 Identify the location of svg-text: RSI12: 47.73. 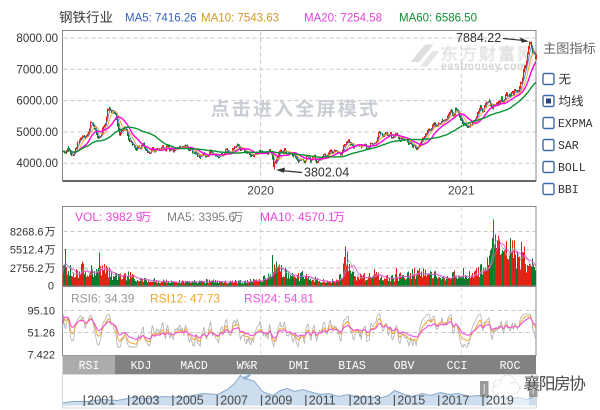
(185, 299).